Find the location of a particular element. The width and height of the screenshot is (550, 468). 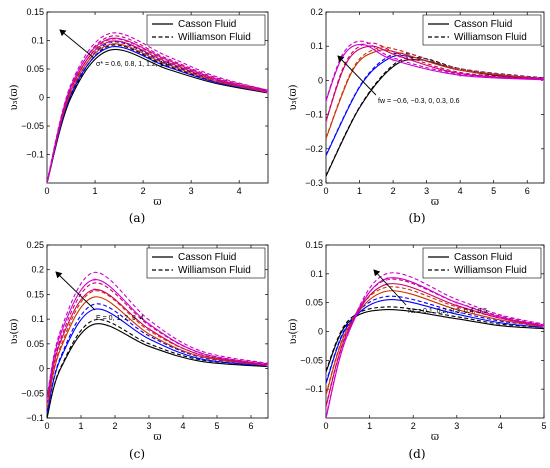

subfigure-label: (c) is located at coordinates (137, 454).